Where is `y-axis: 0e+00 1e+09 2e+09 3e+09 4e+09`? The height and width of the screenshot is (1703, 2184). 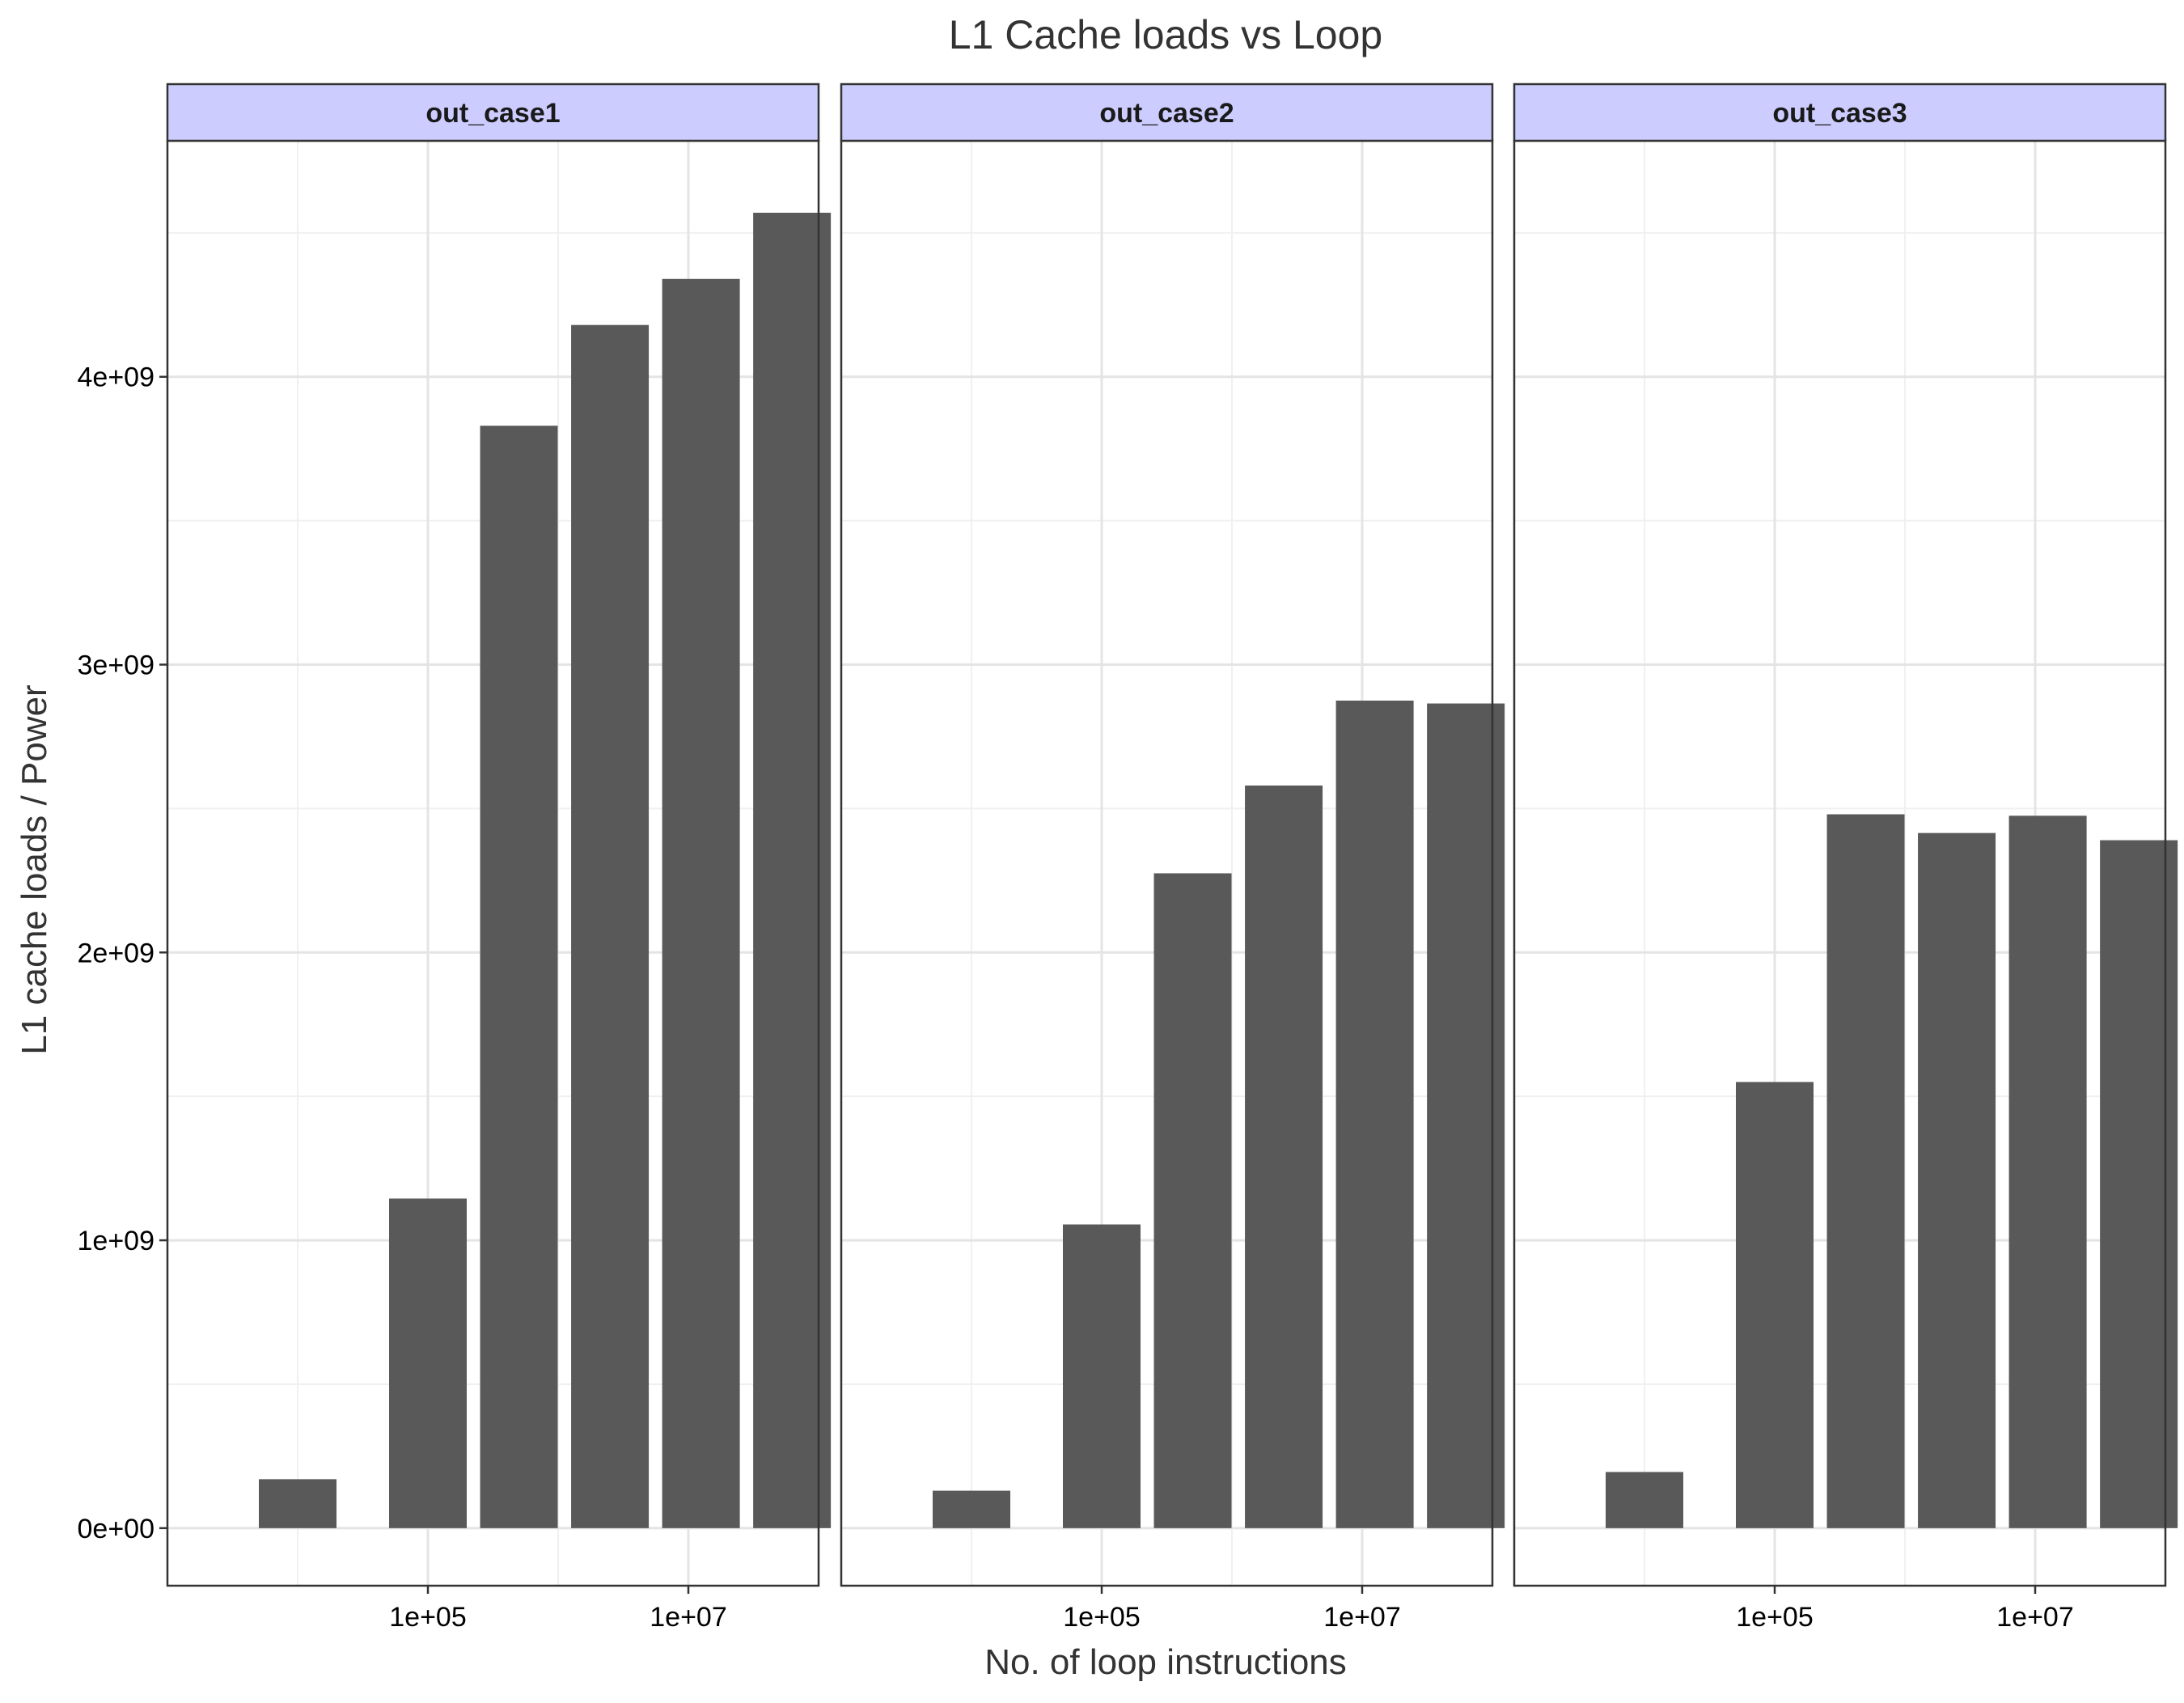
y-axis: 0e+00 1e+09 2e+09 3e+09 4e+09 is located at coordinates (123, 953).